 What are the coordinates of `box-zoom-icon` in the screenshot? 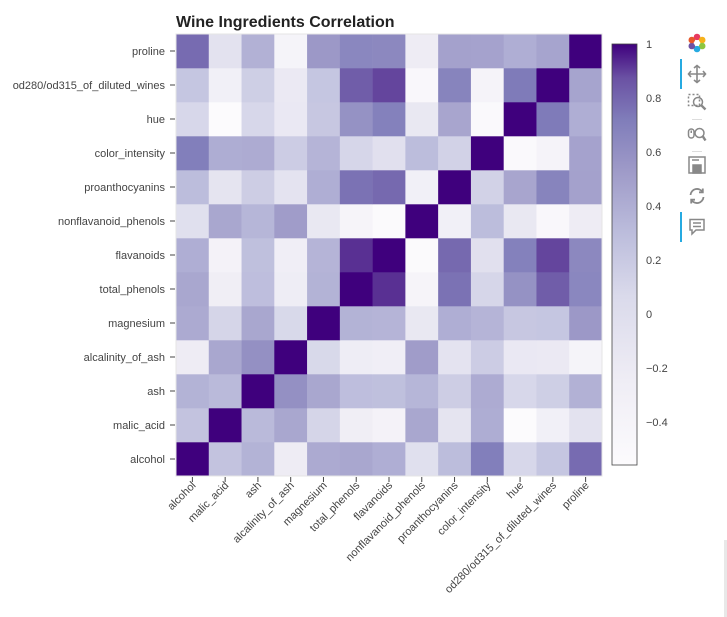 It's located at (697, 103).